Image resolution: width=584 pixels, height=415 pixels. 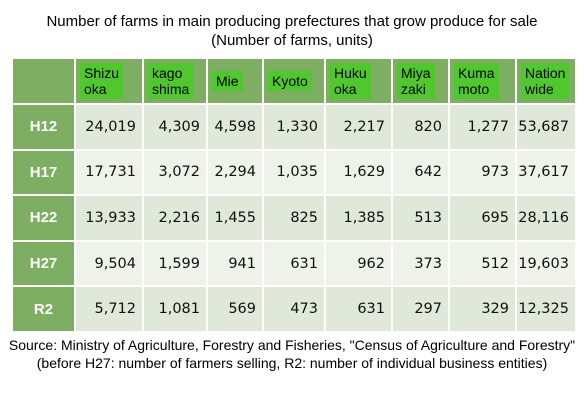 What do you see at coordinates (350, 73) in the screenshot?
I see `column-header-text: Huku` at bounding box center [350, 73].